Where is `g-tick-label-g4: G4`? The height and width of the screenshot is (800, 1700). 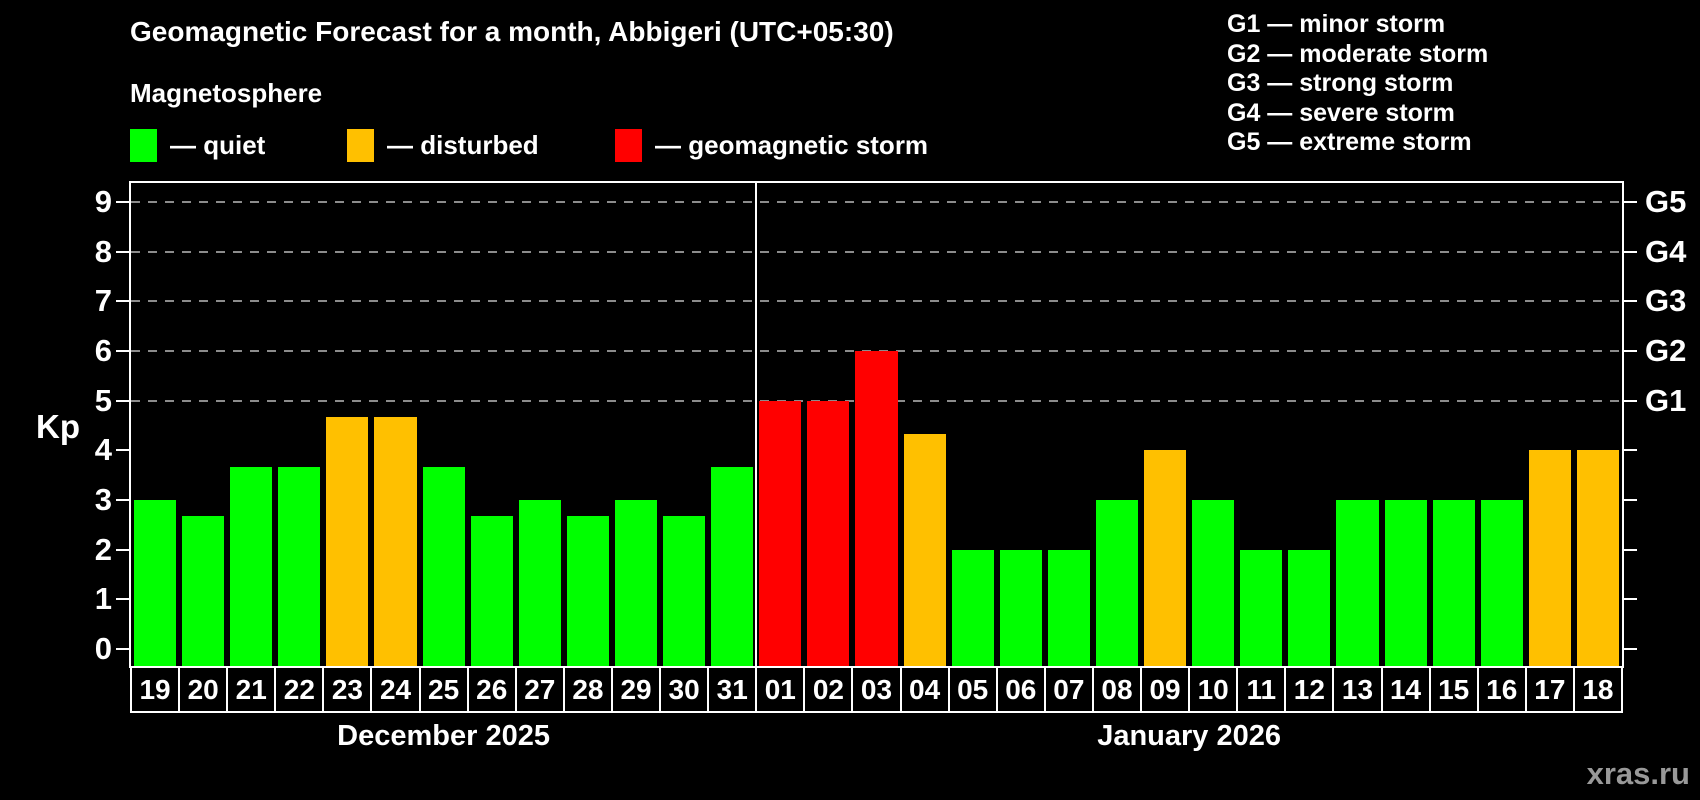
g-tick-label-g4: G4 is located at coordinates (1666, 251).